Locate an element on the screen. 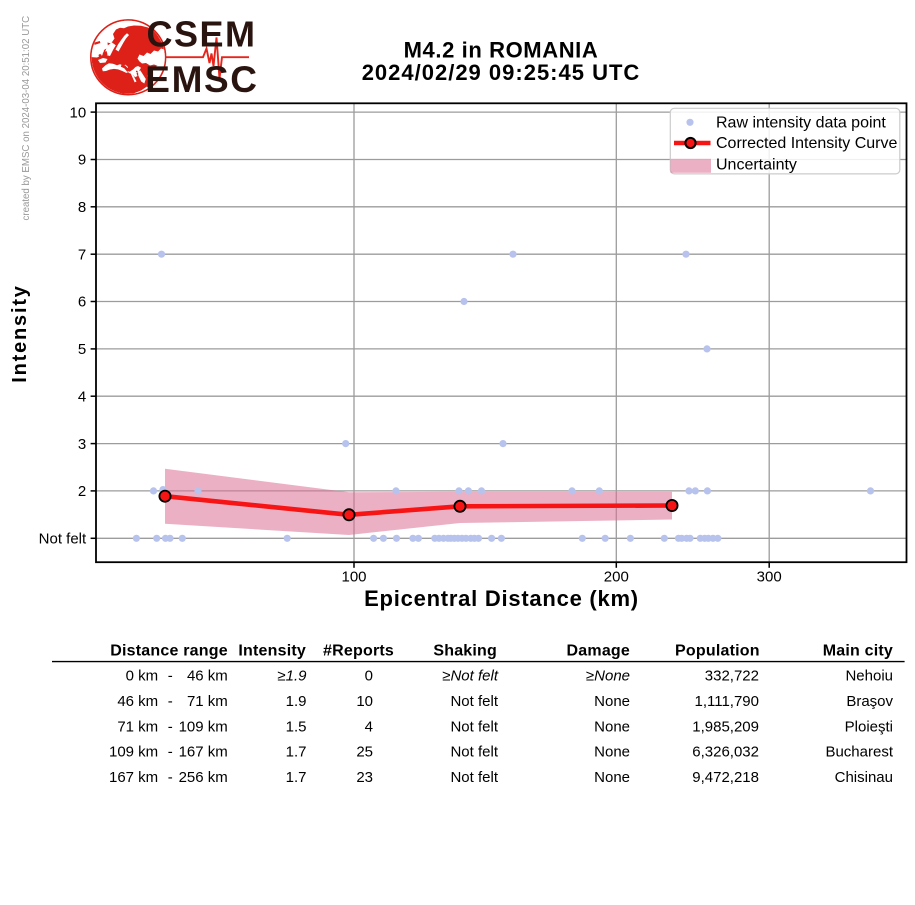 This screenshot has width=915, height=905. svg-text: 200 is located at coordinates (616, 577).